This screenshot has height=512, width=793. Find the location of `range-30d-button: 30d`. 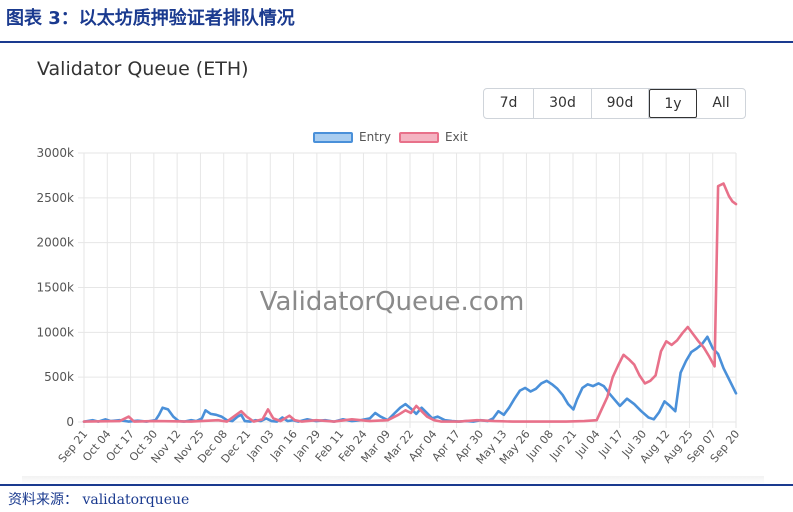

range-30d-button: 30d is located at coordinates (563, 103).